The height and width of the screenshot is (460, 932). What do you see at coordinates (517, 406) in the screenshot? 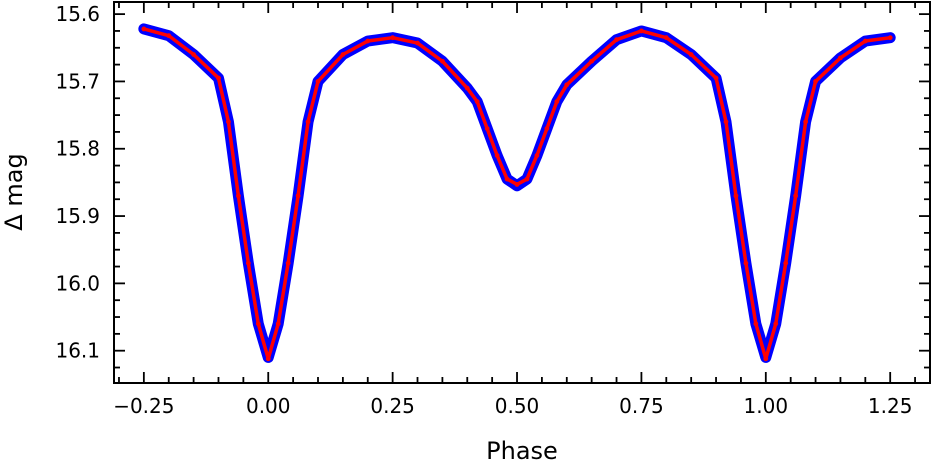
I see `x-tick-label: 0.50` at bounding box center [517, 406].